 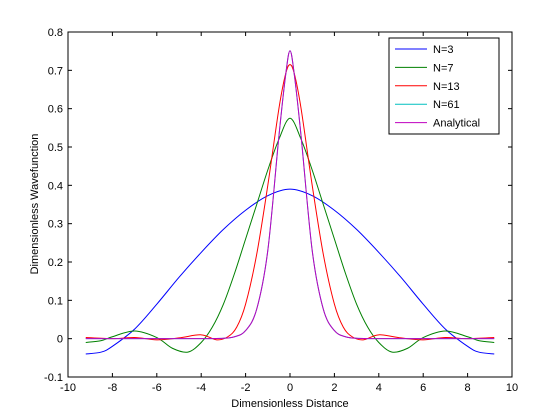 I want to click on x-tick-label: 8, so click(x=468, y=388).